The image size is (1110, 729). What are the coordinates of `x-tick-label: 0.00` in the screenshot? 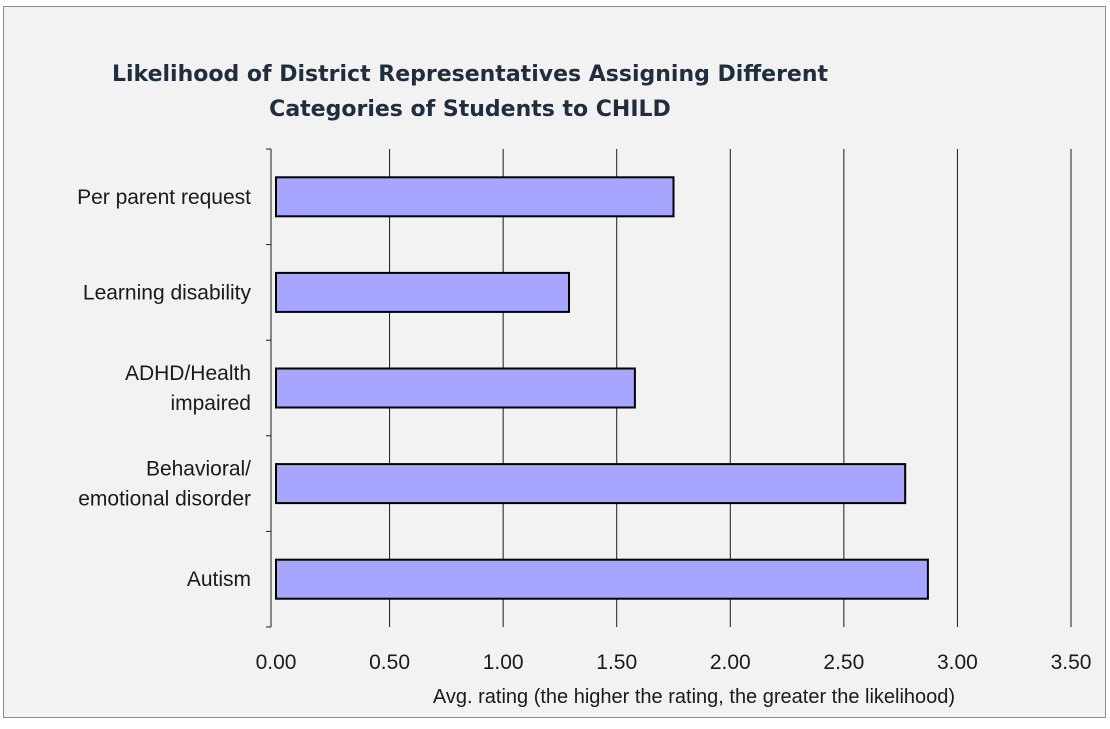 It's located at (276, 662).